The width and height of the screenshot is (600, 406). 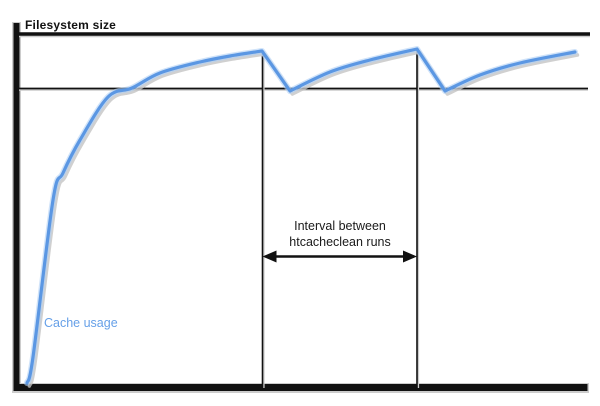 What do you see at coordinates (16, 207) in the screenshot?
I see `y-axis` at bounding box center [16, 207].